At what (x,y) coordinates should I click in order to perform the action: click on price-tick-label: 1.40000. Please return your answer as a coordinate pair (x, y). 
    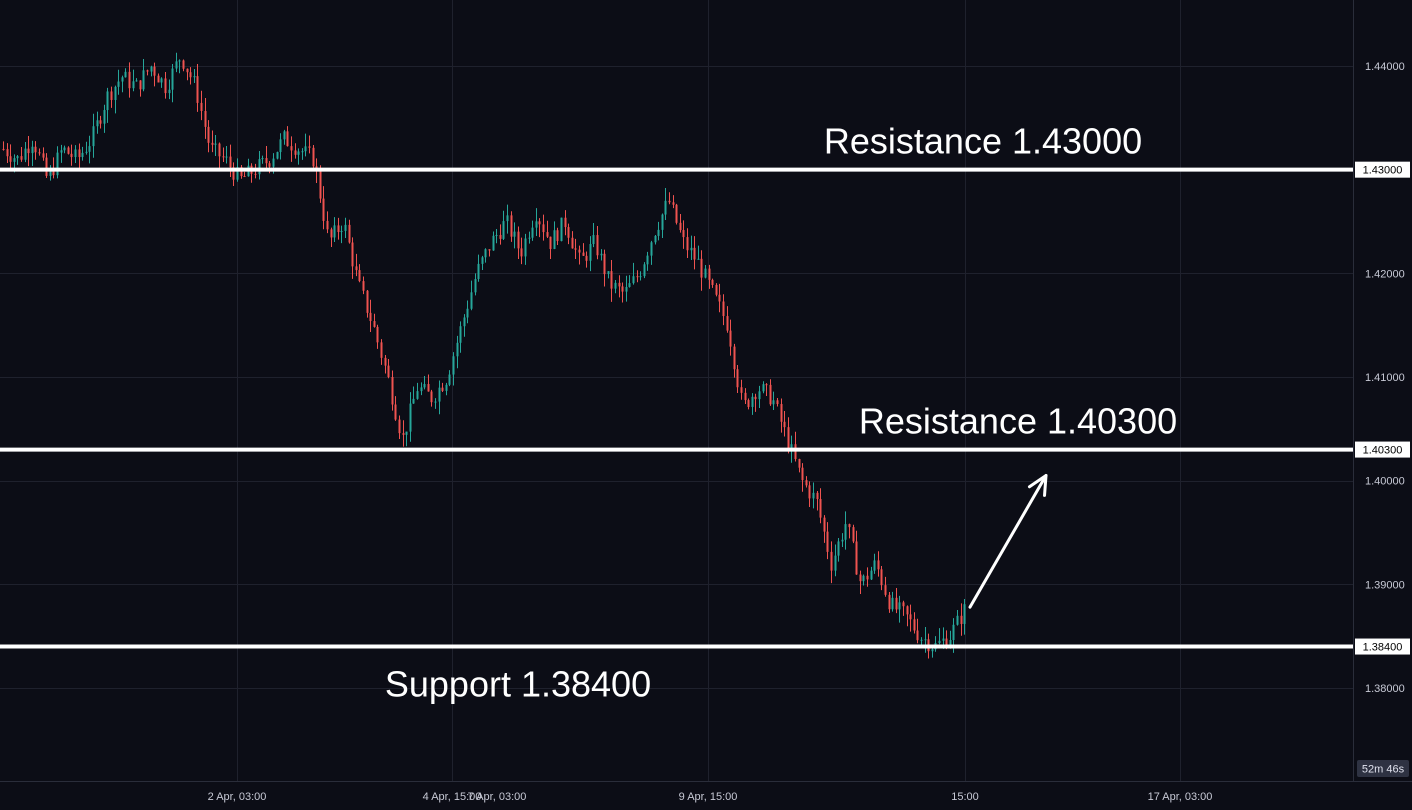
    Looking at the image, I should click on (1385, 482).